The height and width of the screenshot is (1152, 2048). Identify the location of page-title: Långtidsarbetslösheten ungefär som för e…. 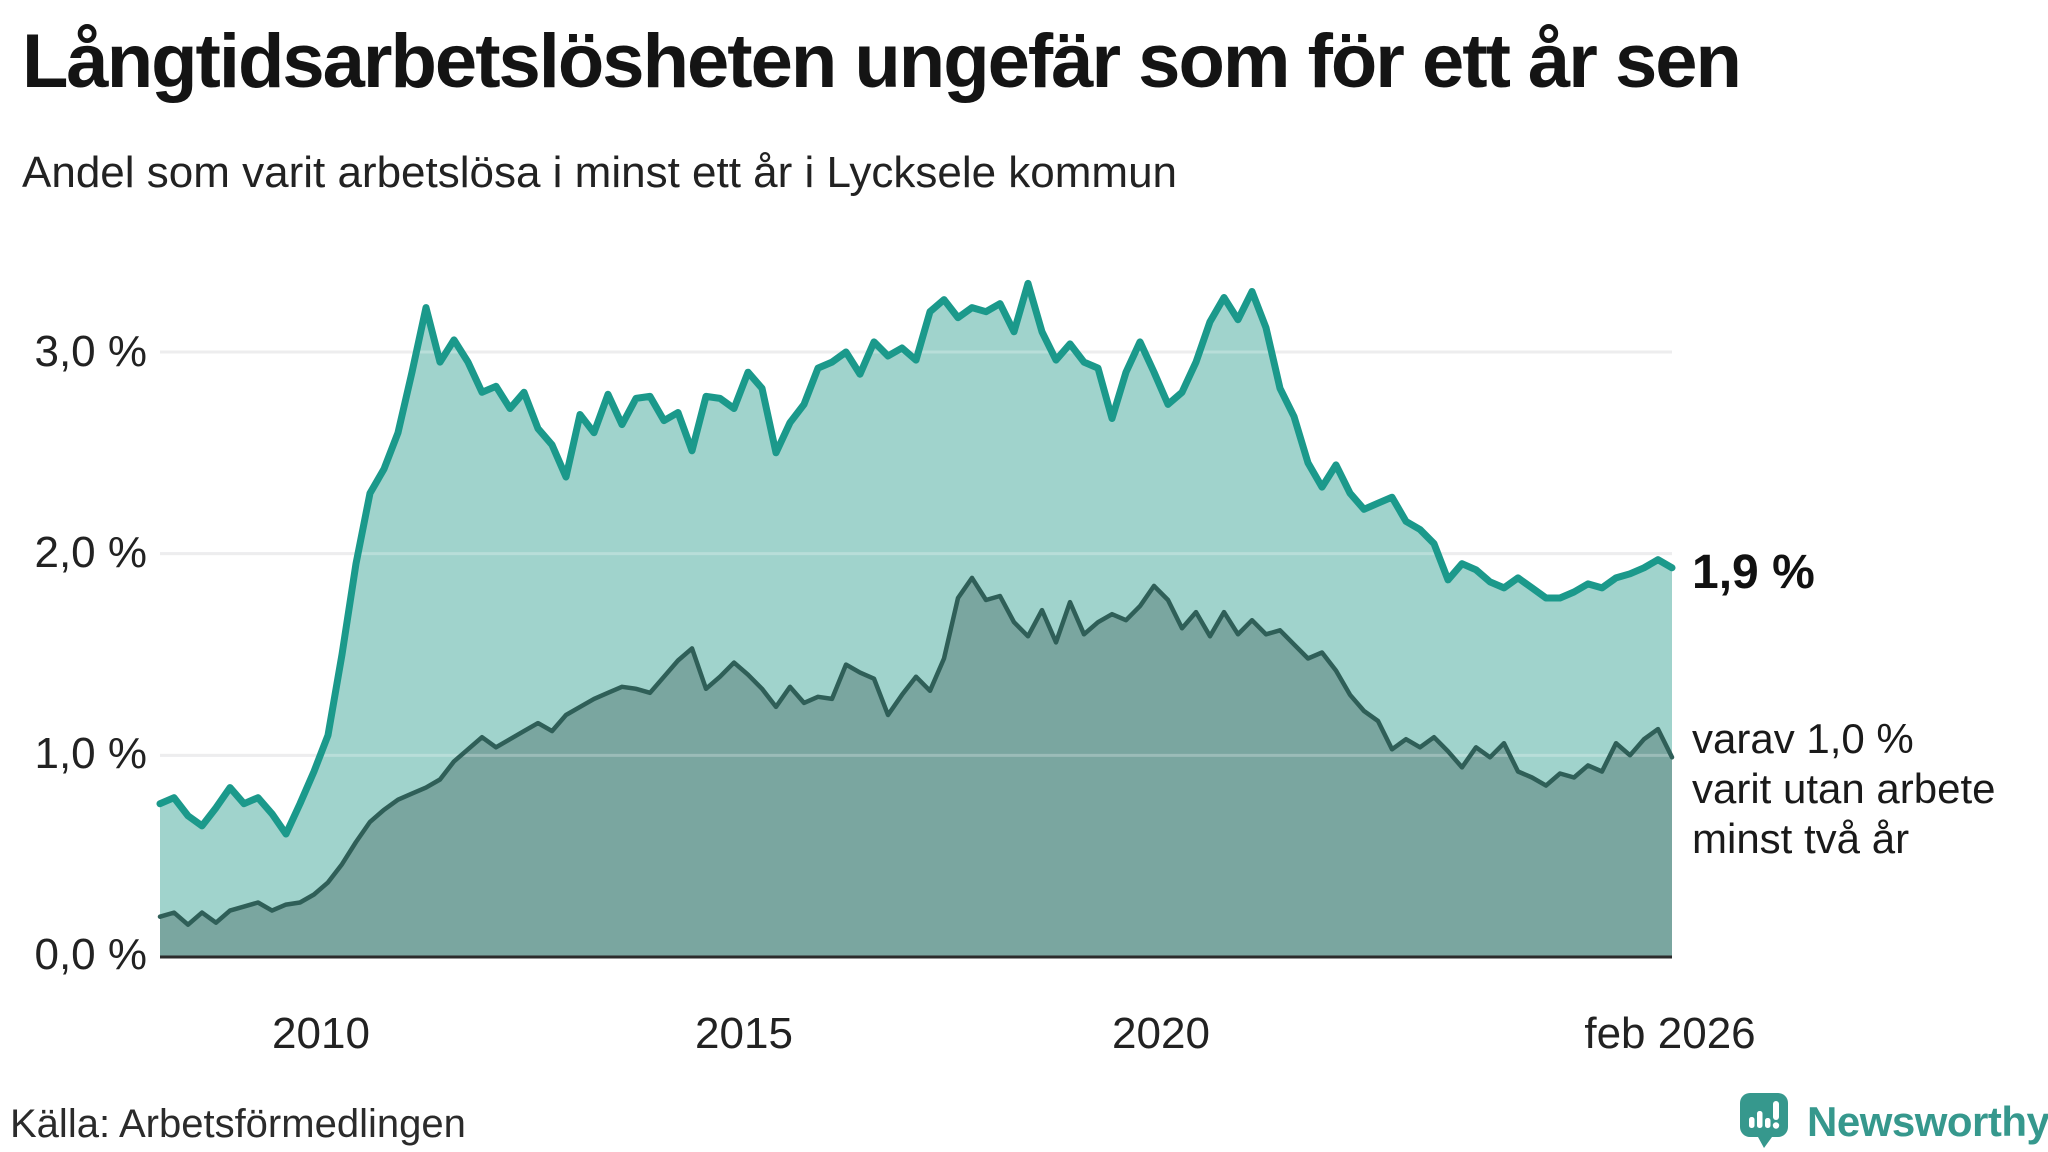
(882, 61).